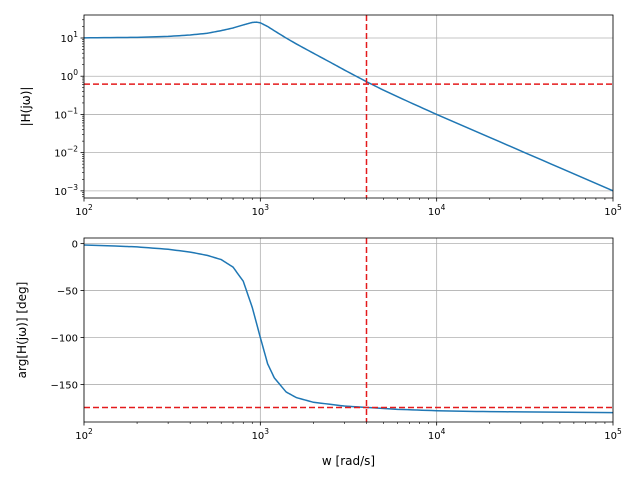 The image size is (640, 480). I want to click on y-tick-label: 10⁻¹, so click(66, 113).